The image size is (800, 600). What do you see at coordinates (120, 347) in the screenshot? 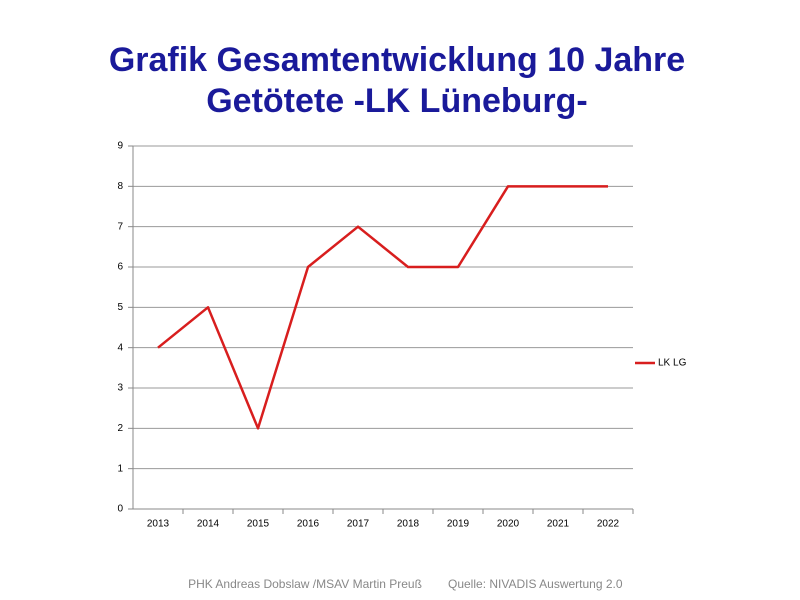
I see `y-tick-label: 4` at bounding box center [120, 347].